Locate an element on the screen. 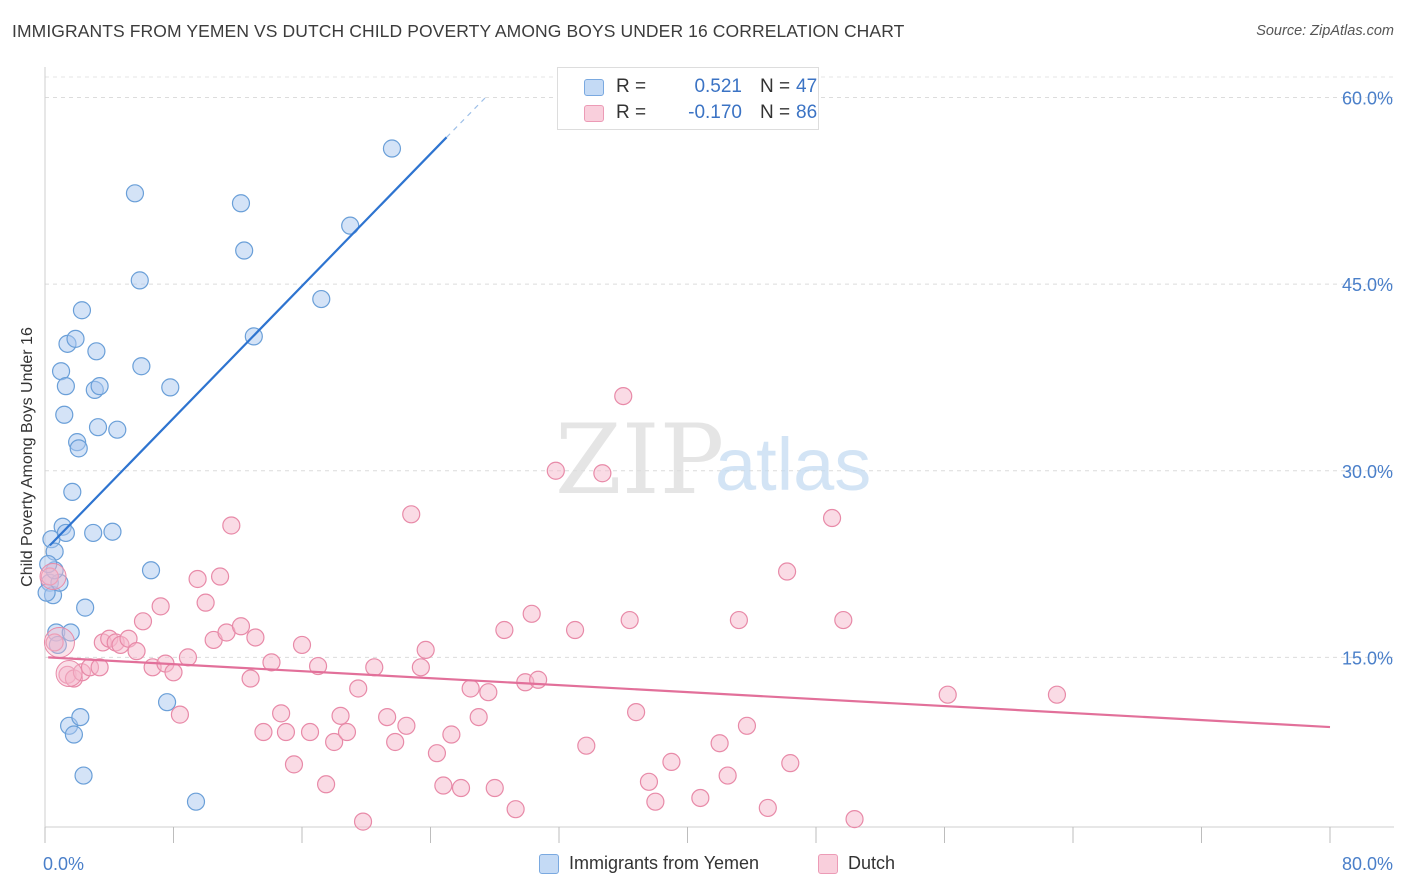  bottom-legend-swatch-dutch is located at coordinates (828, 864).